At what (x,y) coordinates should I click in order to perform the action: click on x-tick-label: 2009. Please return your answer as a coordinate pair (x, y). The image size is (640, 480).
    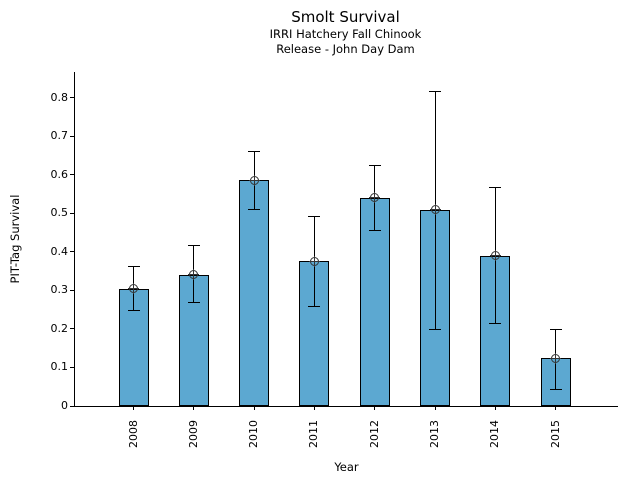
    Looking at the image, I should click on (193, 434).